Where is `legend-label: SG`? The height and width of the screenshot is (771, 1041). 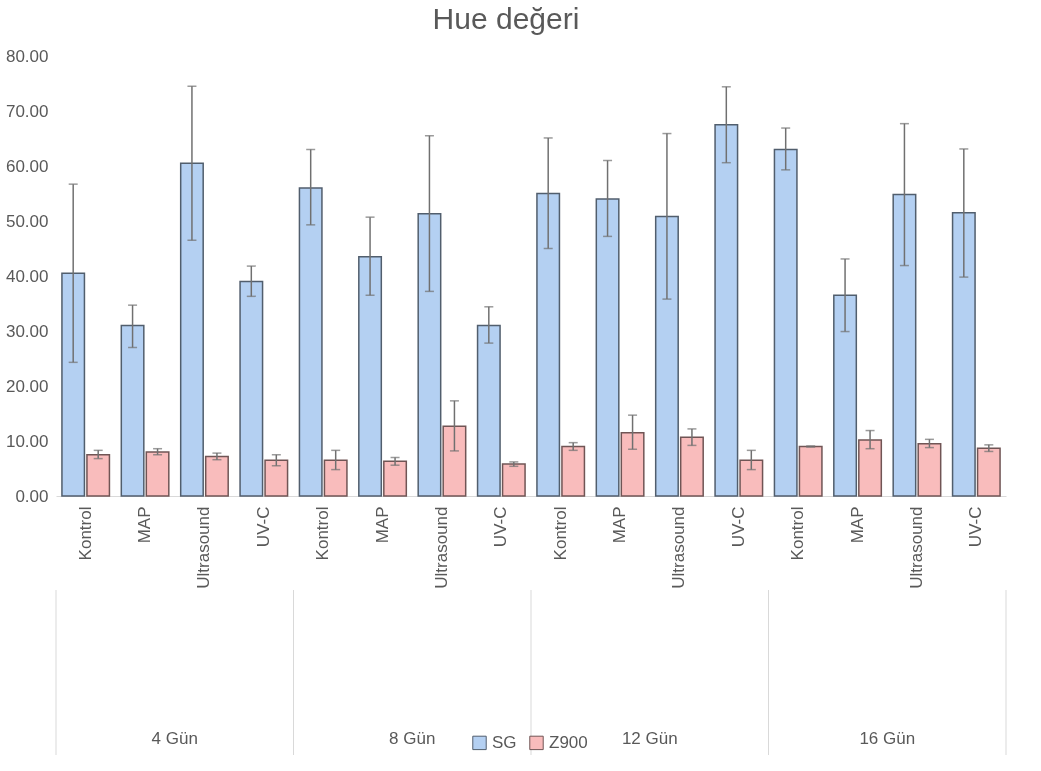 legend-label: SG is located at coordinates (504, 742).